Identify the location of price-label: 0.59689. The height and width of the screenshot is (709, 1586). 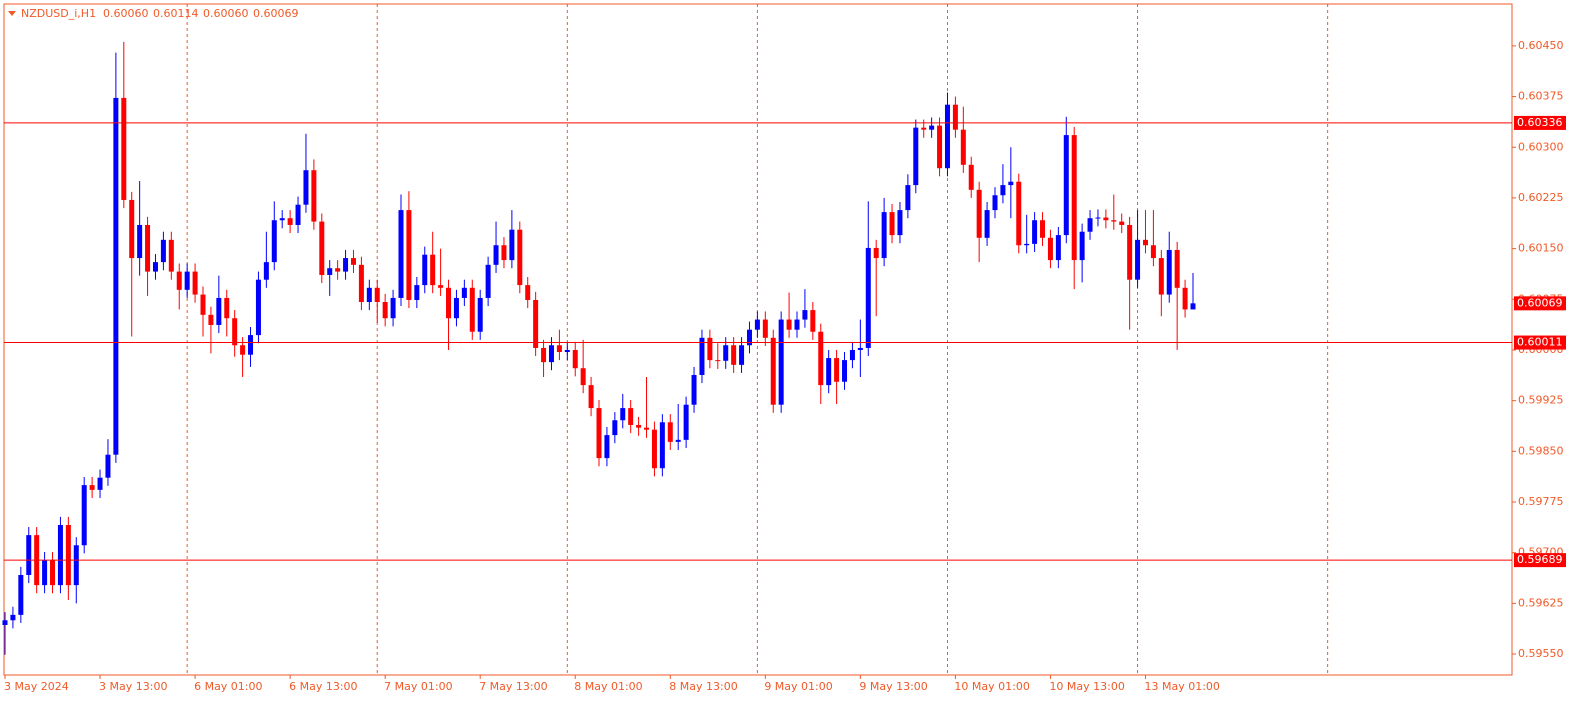
(1540, 559).